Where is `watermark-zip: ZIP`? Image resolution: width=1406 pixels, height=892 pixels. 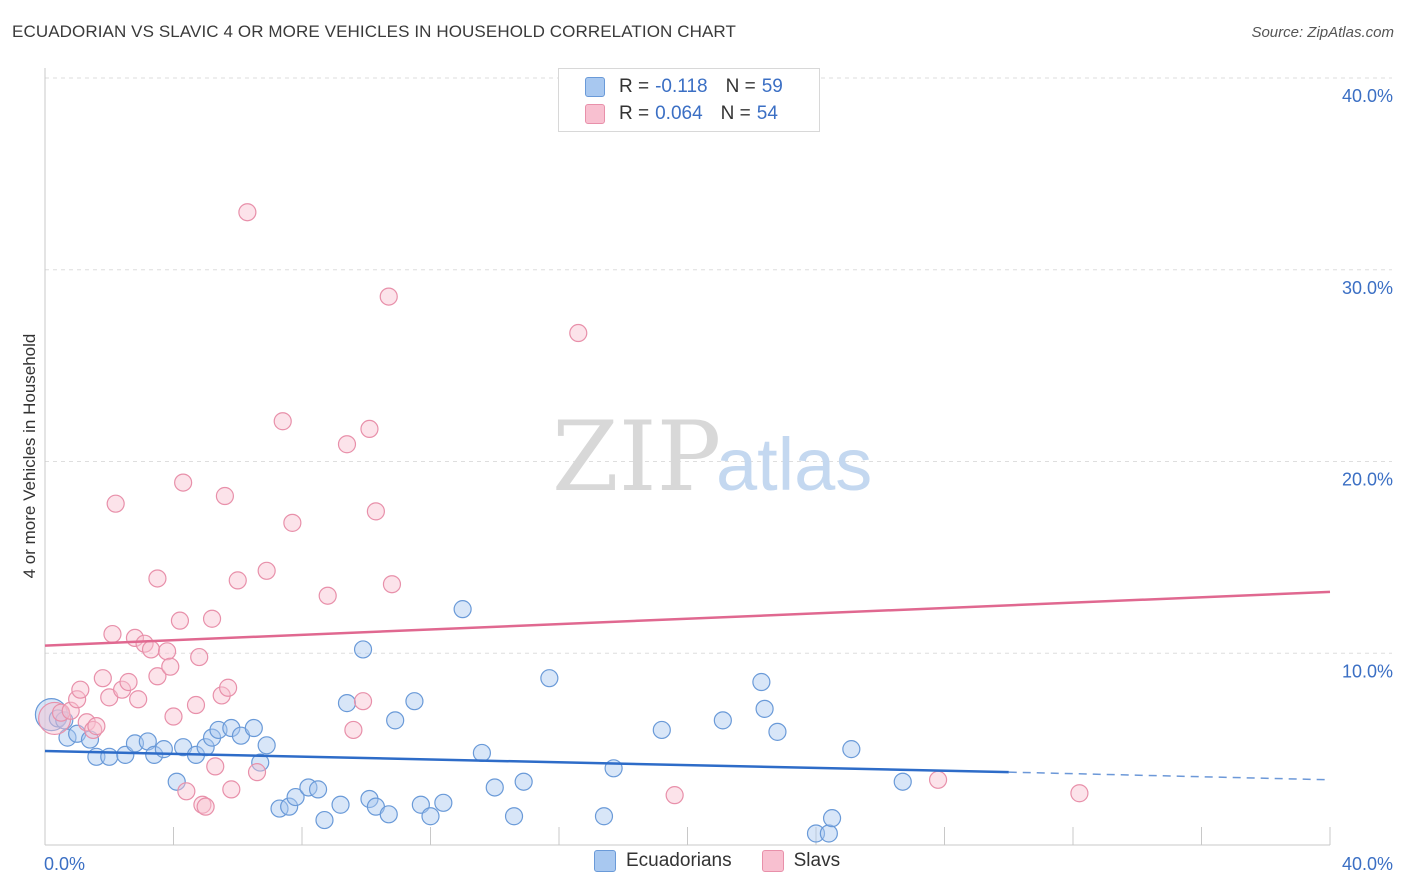 watermark-zip: ZIP is located at coordinates (636, 457).